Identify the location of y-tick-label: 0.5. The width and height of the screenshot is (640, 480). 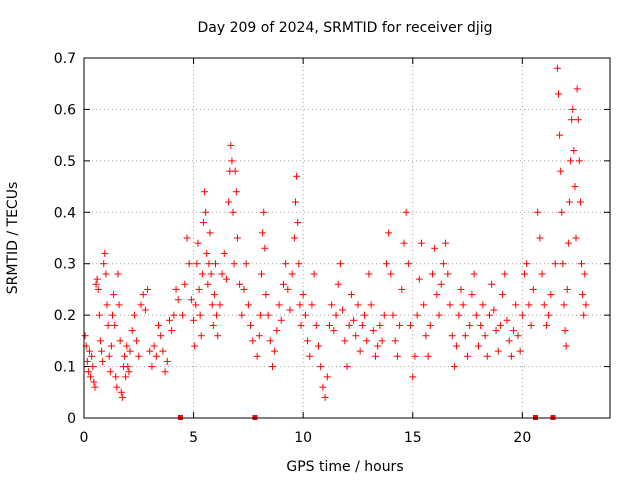
(65, 162).